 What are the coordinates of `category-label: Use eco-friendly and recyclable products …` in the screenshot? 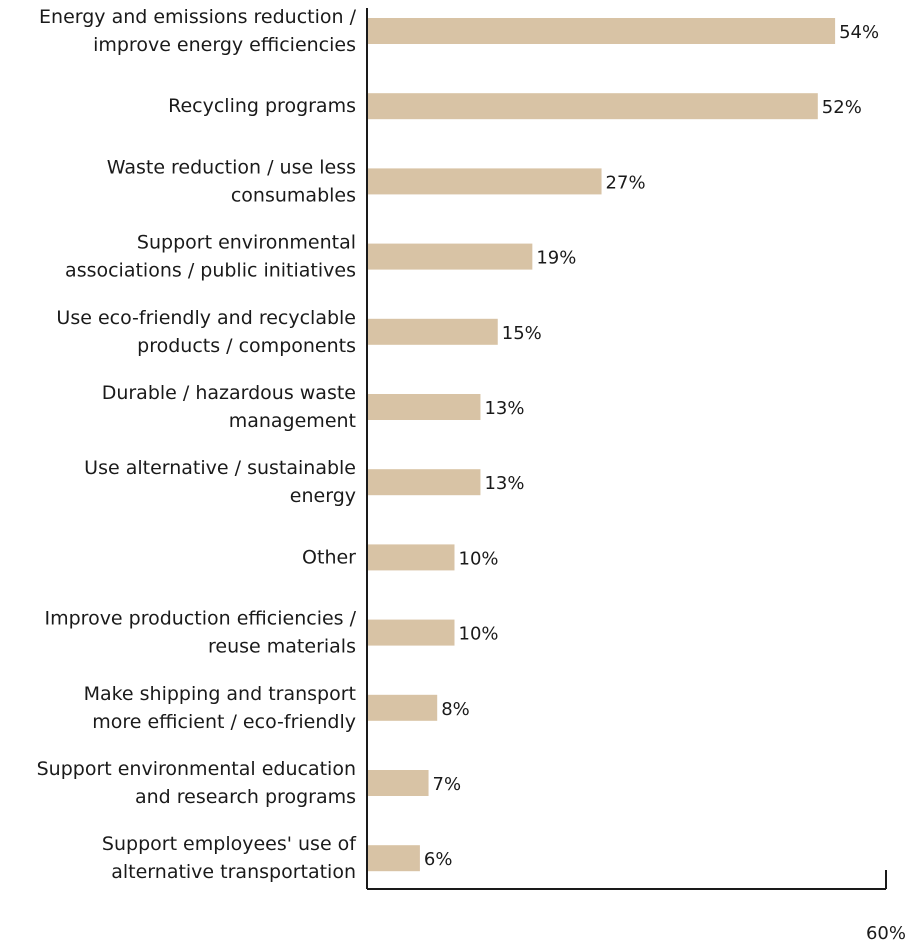 It's located at (206, 332).